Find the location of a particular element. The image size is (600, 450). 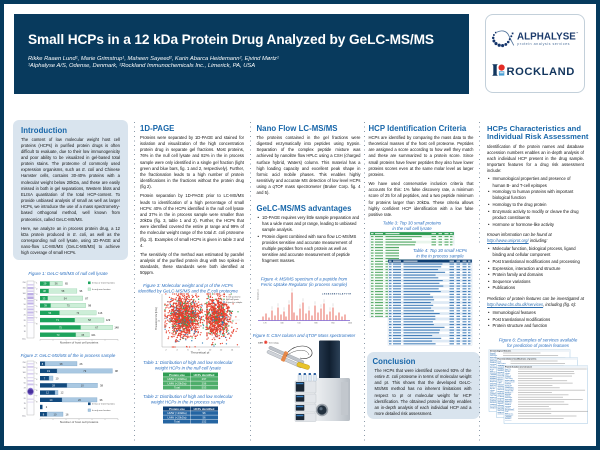

svg-text: LipoP is located at coordinates (500, 383).